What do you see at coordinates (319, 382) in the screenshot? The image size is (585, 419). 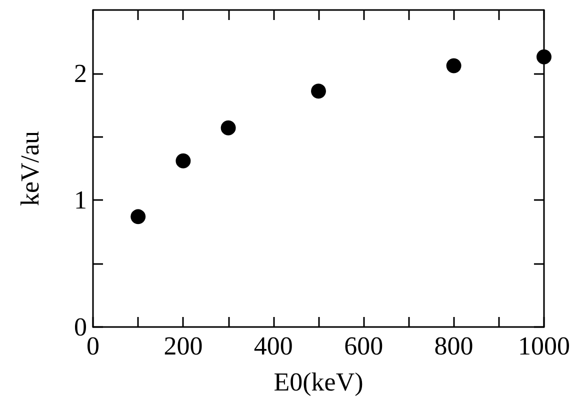 I see `x-axis-title: E0(keV)` at bounding box center [319, 382].